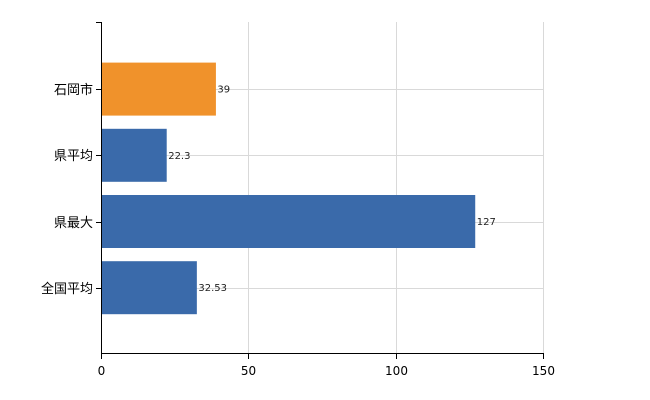 The height and width of the screenshot is (400, 650). I want to click on data-label: 22.3, so click(179, 156).